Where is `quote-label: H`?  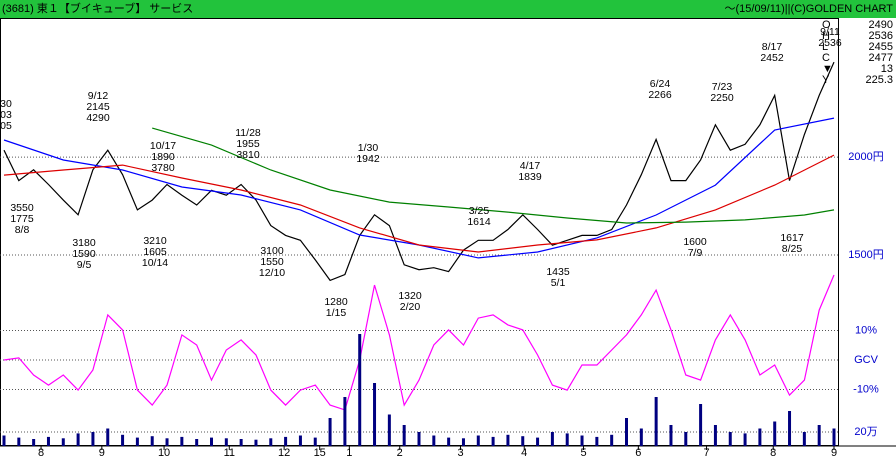 quote-label: H is located at coordinates (826, 36).